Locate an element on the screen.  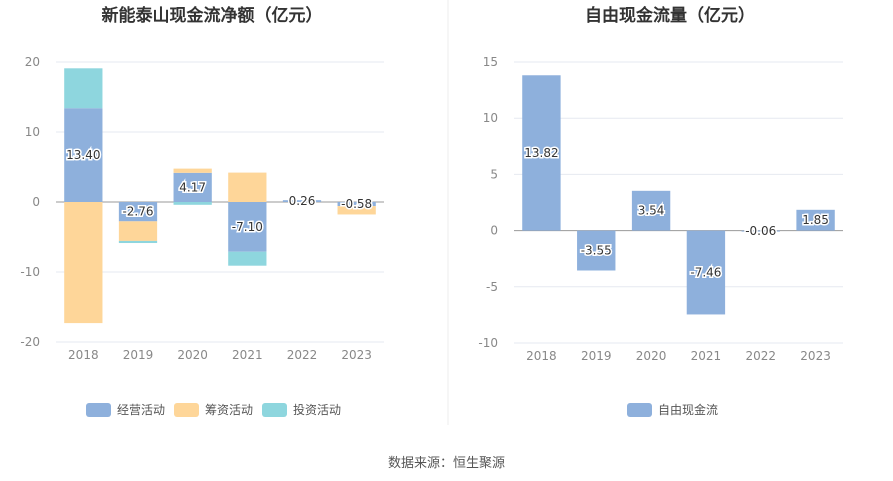
right-x-tick-label: 2020 is located at coordinates (651, 356).